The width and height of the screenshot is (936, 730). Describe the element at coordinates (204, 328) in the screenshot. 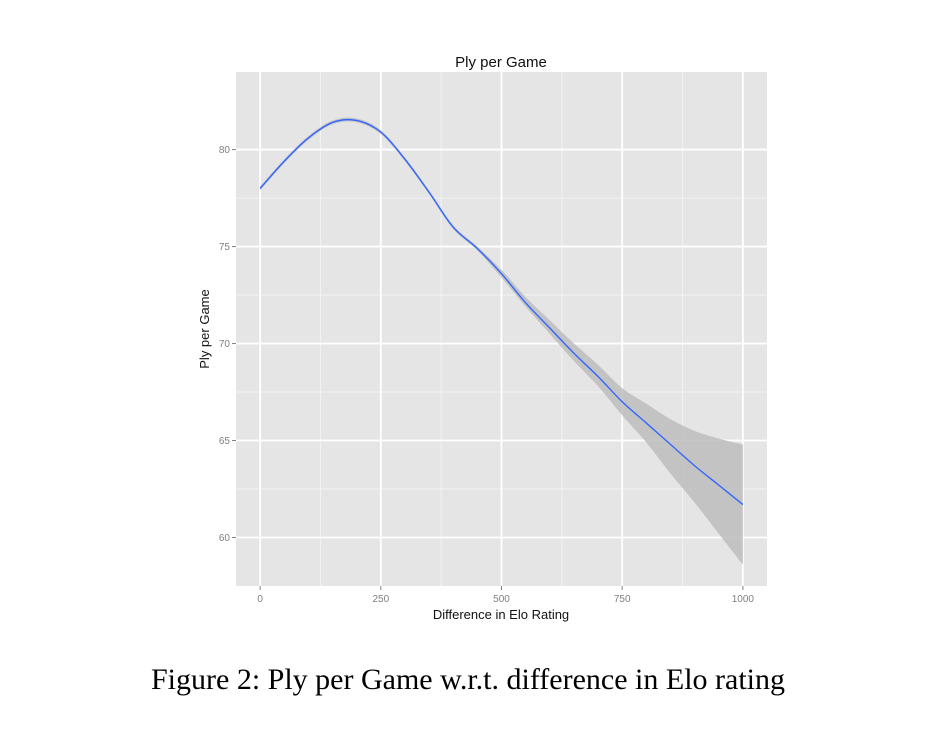

I see `y-axis-title: Ply per Game` at that location.